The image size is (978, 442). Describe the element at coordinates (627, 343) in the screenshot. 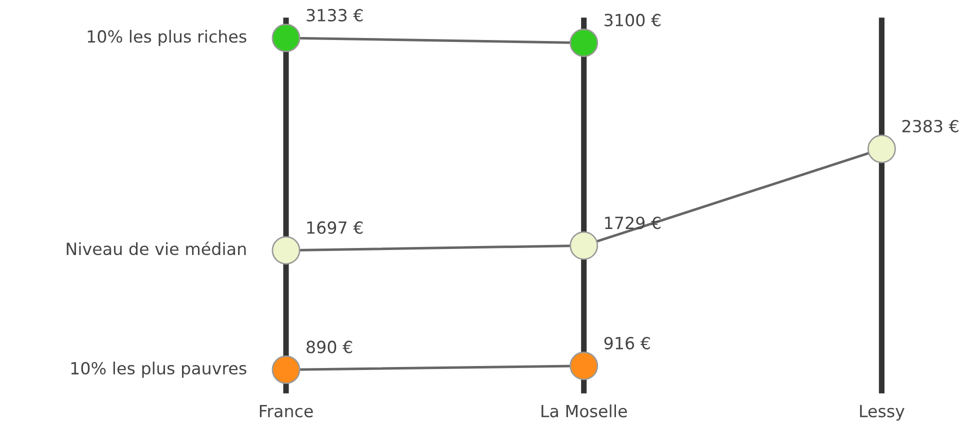

I see `data-label: 916 €` at that location.